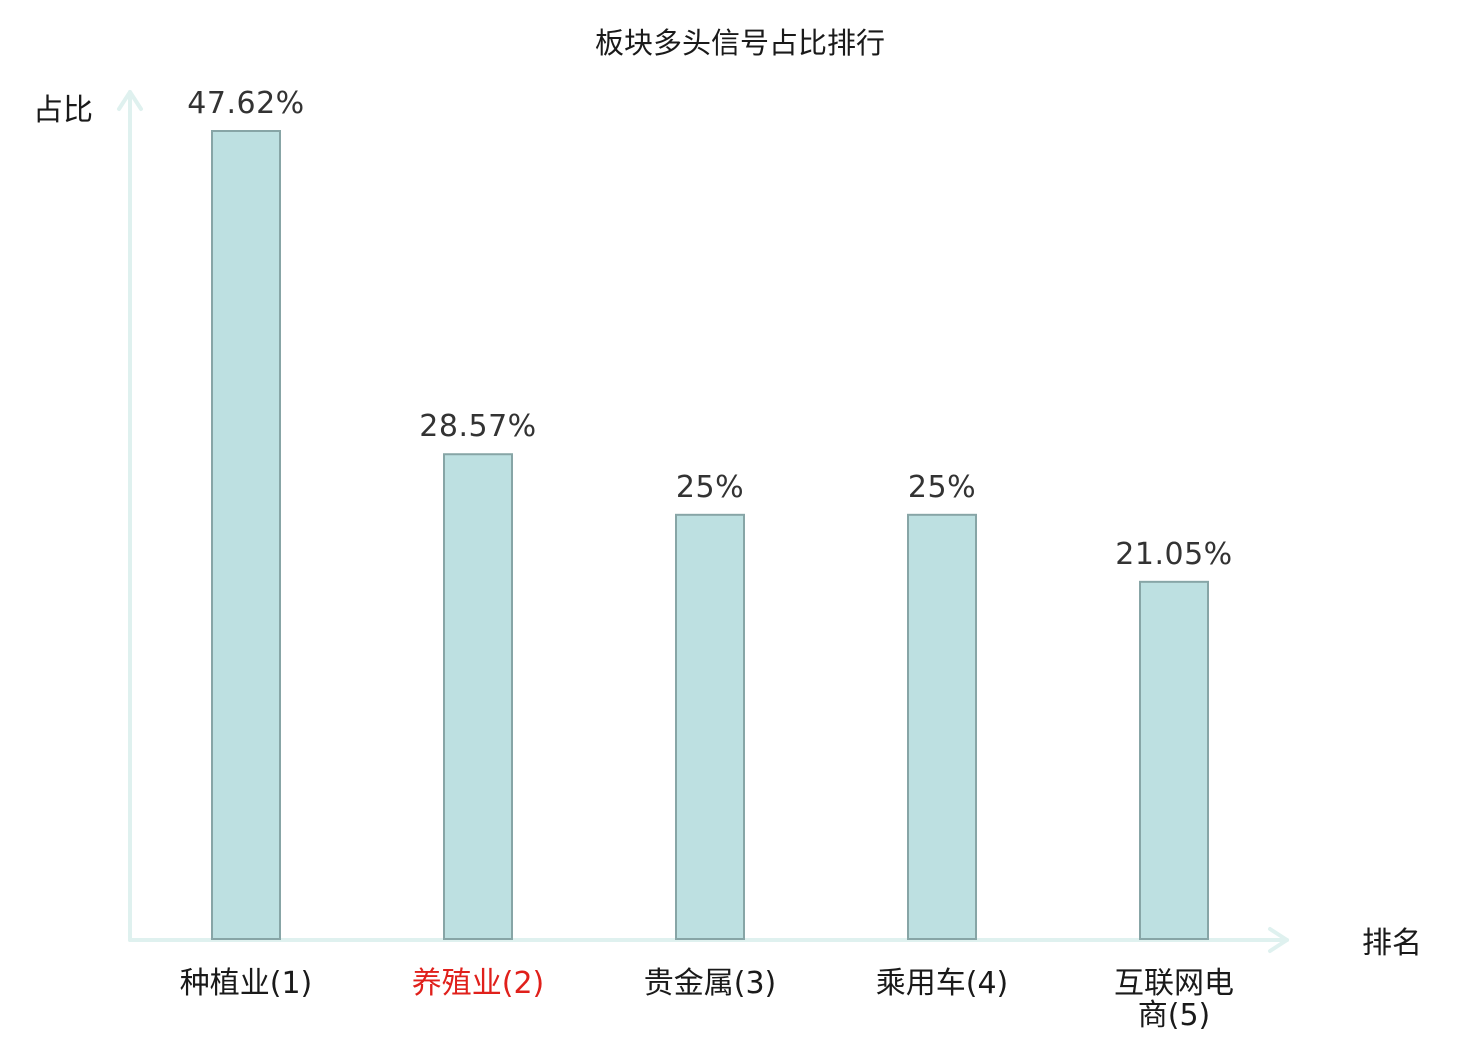 Image resolution: width=1480 pixels, height=1040 pixels. What do you see at coordinates (1174, 999) in the screenshot?
I see `x-tick-label: 互联网电商(5)` at bounding box center [1174, 999].